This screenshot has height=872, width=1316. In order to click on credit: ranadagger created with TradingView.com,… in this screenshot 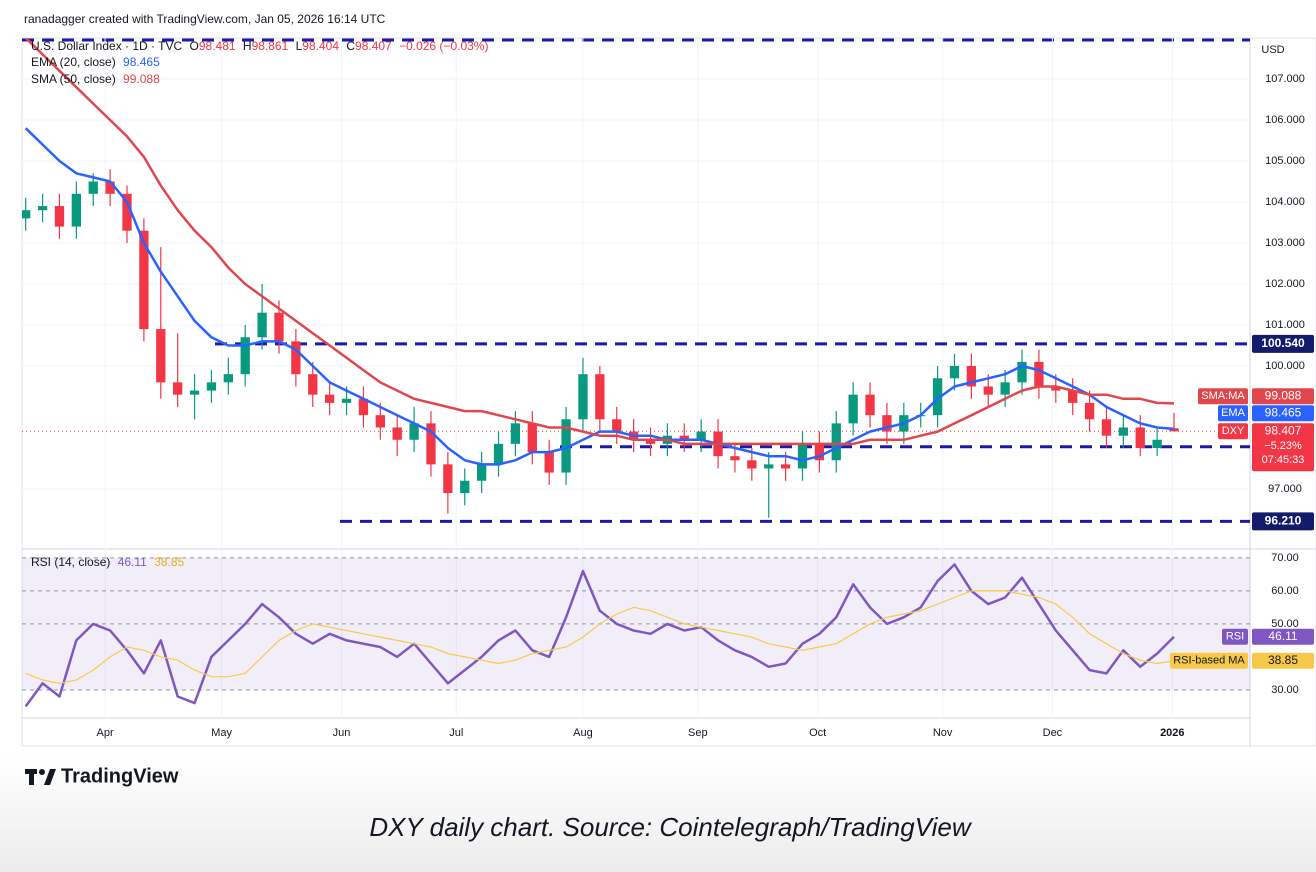, I will do `click(205, 19)`.